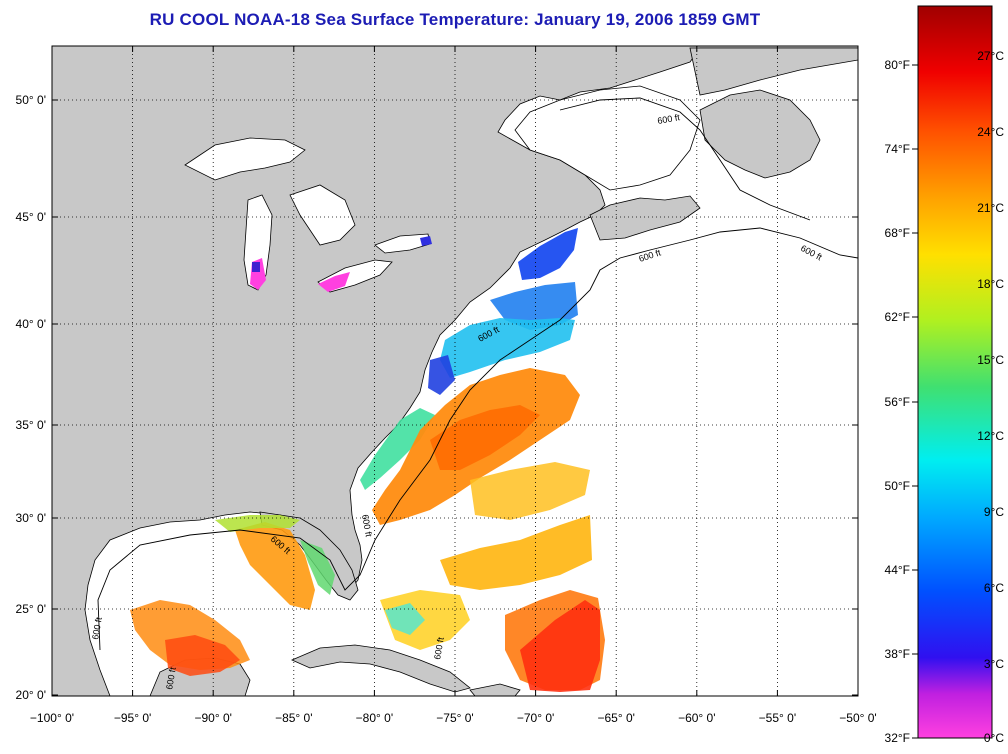 The height and width of the screenshot is (754, 1008). Describe the element at coordinates (31, 217) in the screenshot. I see `lat-tick-label: 45° 0'` at that location.